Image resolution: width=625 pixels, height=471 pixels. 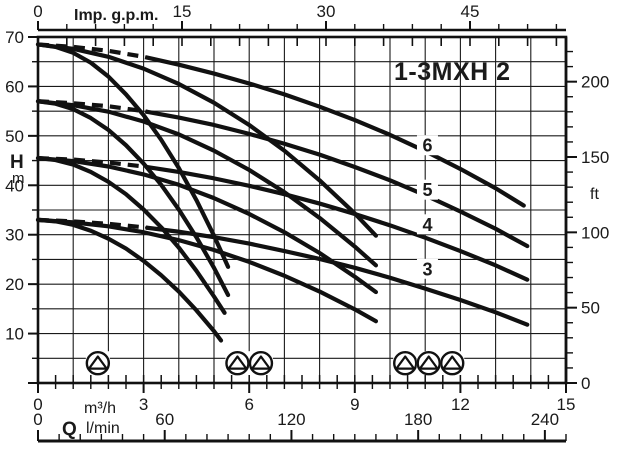 What do you see at coordinates (460, 404) in the screenshot?
I see `bottom-primary-tick-label: 12` at bounding box center [460, 404].